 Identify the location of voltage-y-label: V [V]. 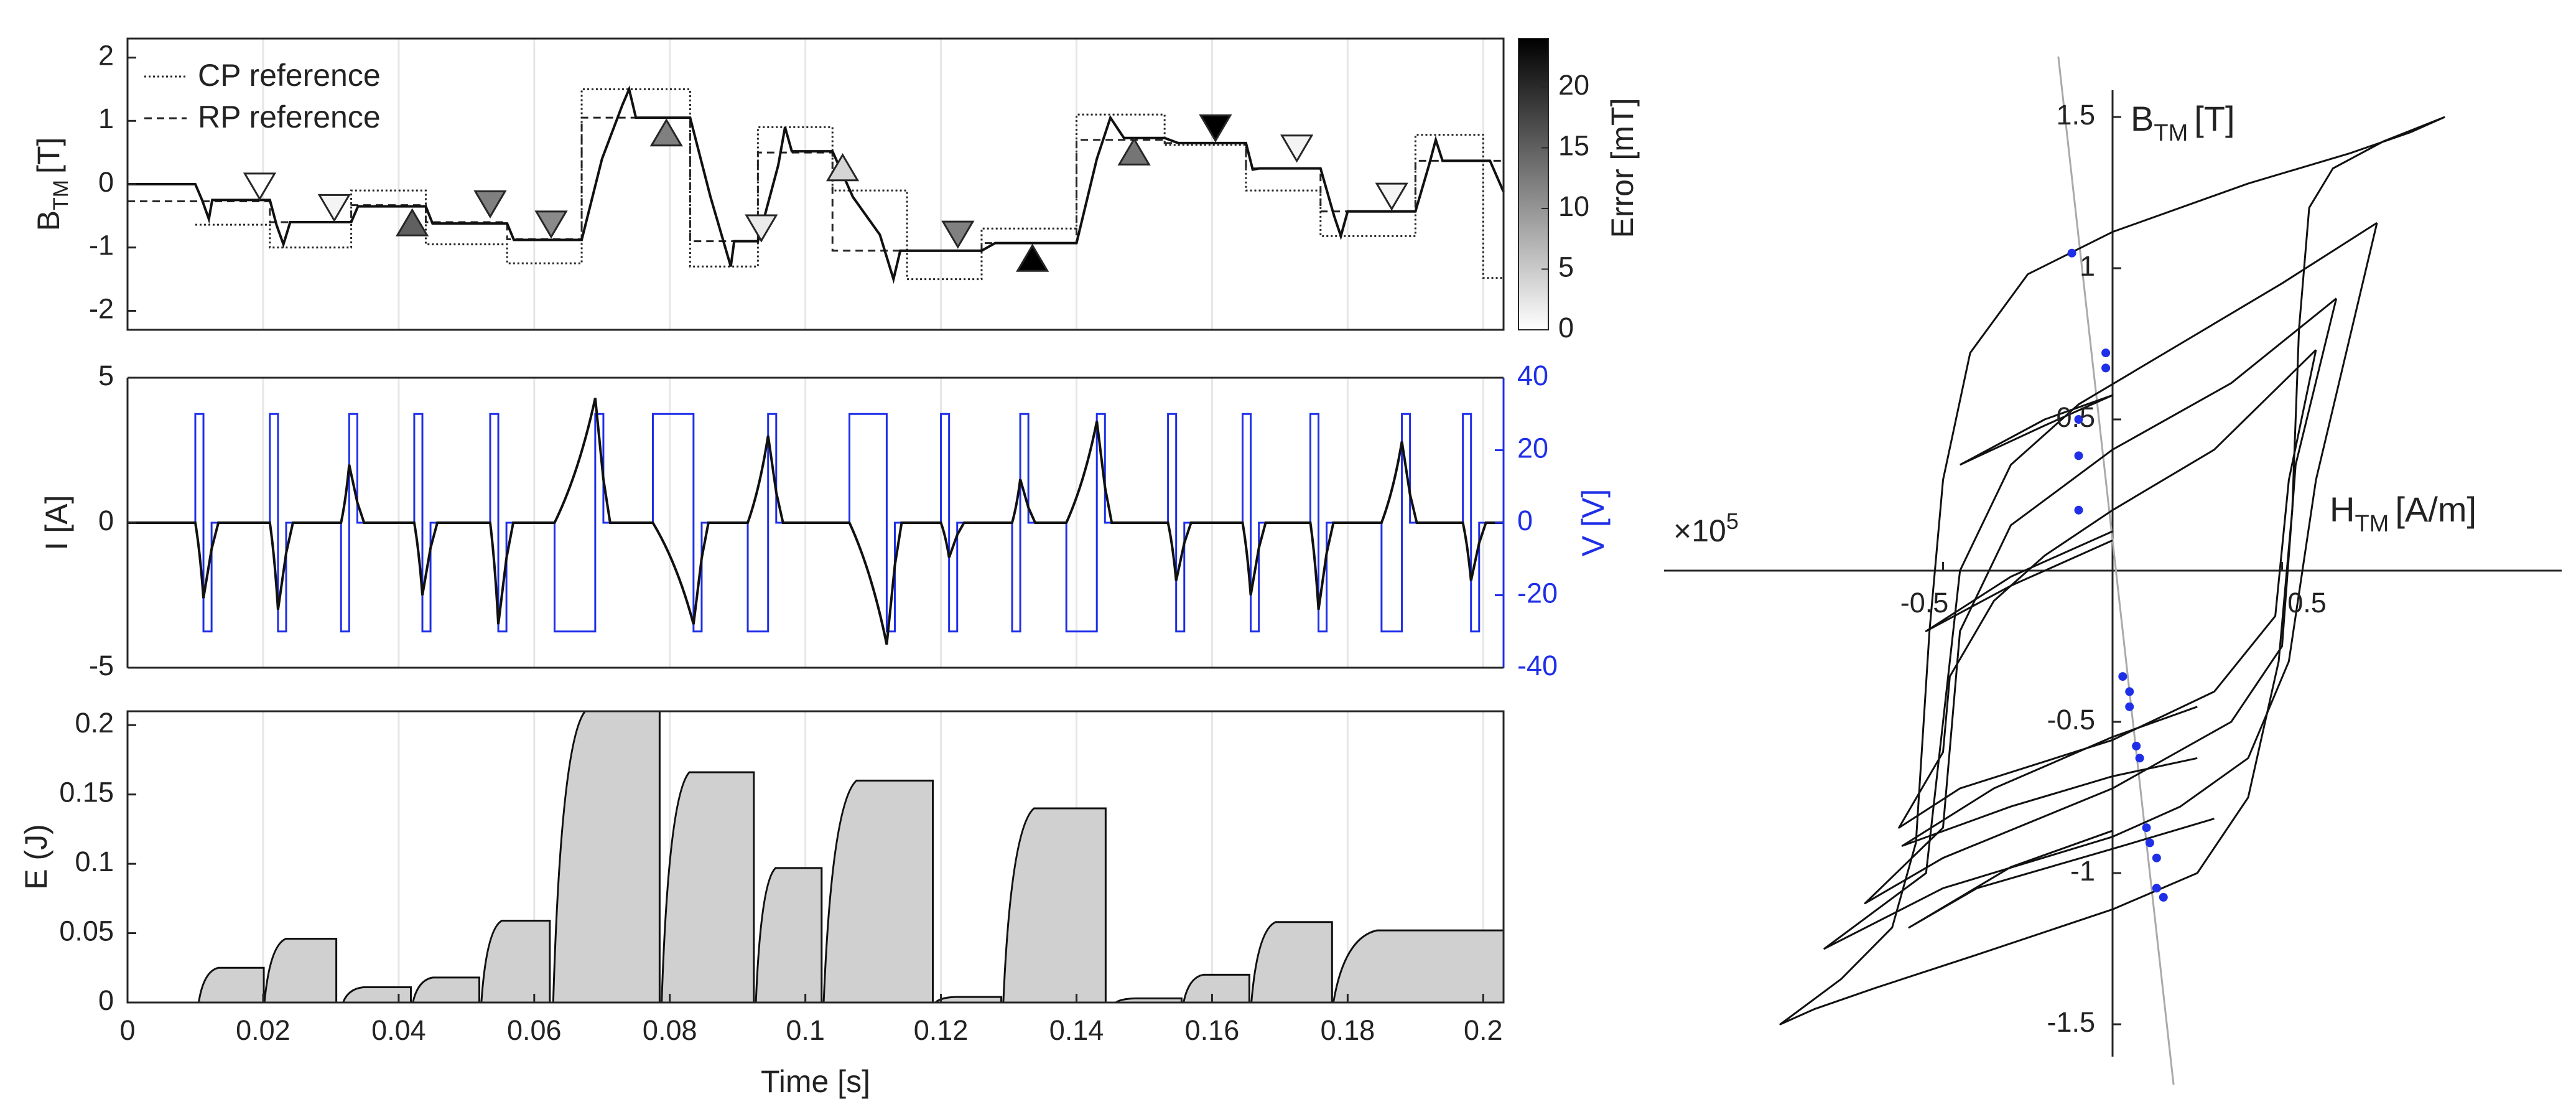
(1593, 522).